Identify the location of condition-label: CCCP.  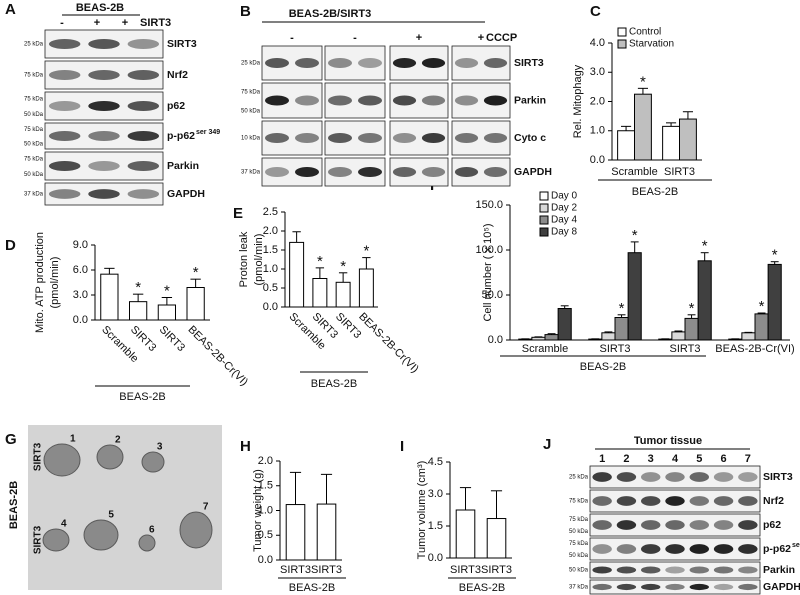
(501, 38).